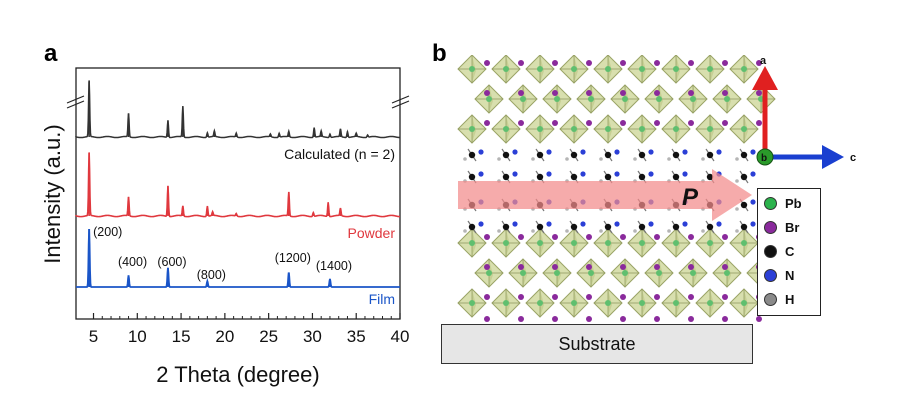 The image size is (900, 420). What do you see at coordinates (605, 195) in the screenshot?
I see `polarization-arrow` at bounding box center [605, 195].